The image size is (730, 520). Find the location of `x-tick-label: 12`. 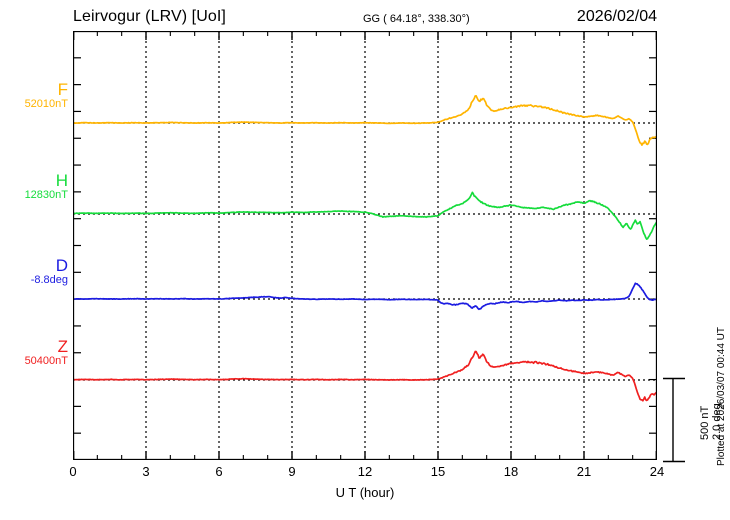

x-tick-label: 12 is located at coordinates (365, 471).